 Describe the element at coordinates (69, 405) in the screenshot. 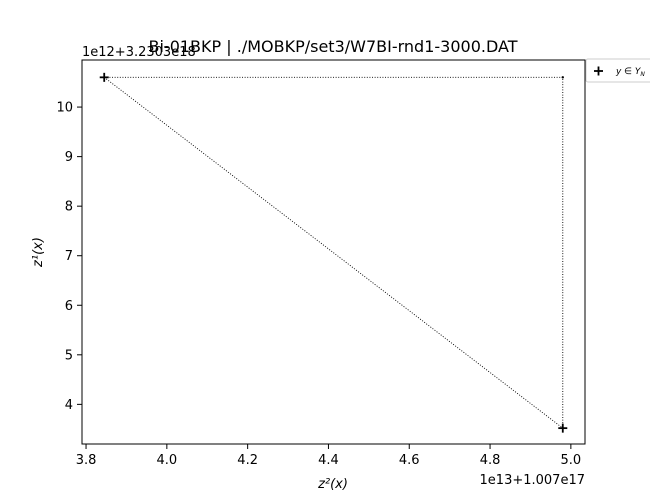

I see `y-tick-label: 4` at that location.